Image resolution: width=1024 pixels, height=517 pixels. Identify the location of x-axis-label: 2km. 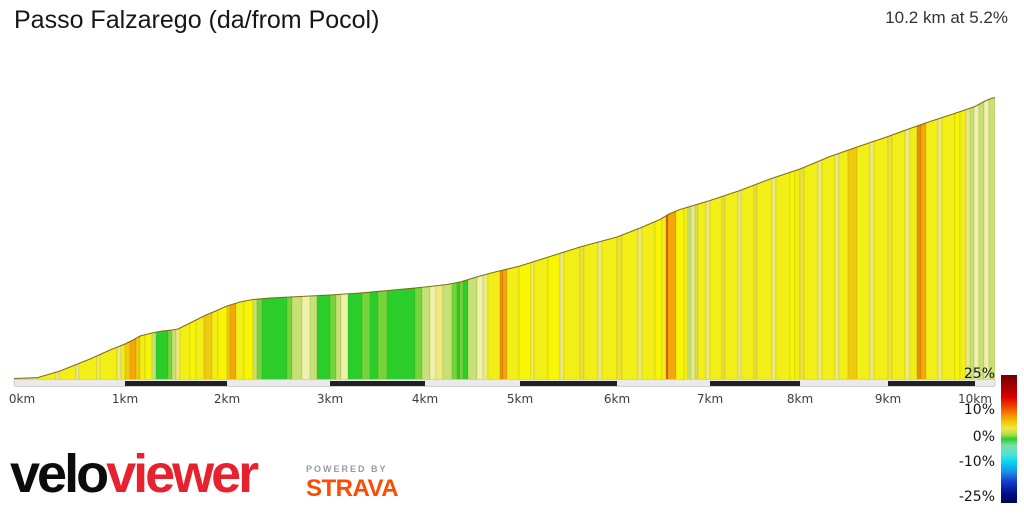
(227, 399).